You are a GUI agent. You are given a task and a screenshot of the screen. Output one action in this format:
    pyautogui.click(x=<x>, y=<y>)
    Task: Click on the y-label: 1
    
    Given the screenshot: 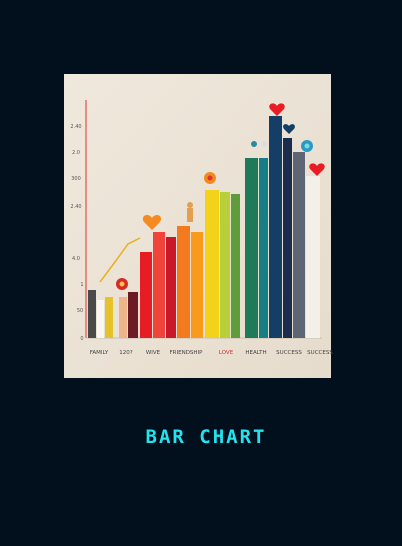 What is the action you would take?
    pyautogui.click(x=81, y=285)
    